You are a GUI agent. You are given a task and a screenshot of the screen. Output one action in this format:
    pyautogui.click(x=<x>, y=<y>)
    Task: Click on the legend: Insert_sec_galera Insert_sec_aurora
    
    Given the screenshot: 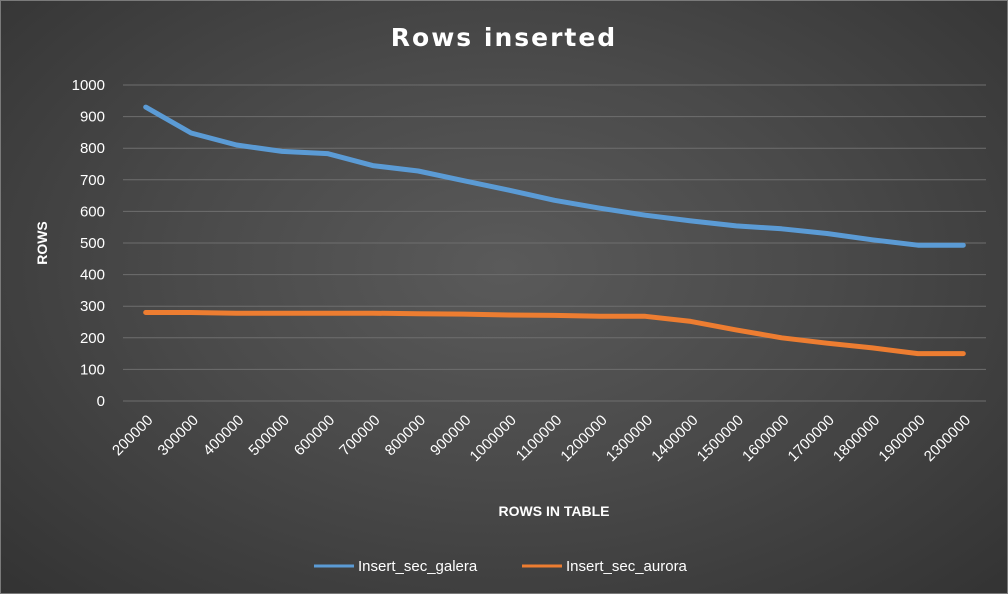 What is the action you would take?
    pyautogui.click(x=501, y=566)
    